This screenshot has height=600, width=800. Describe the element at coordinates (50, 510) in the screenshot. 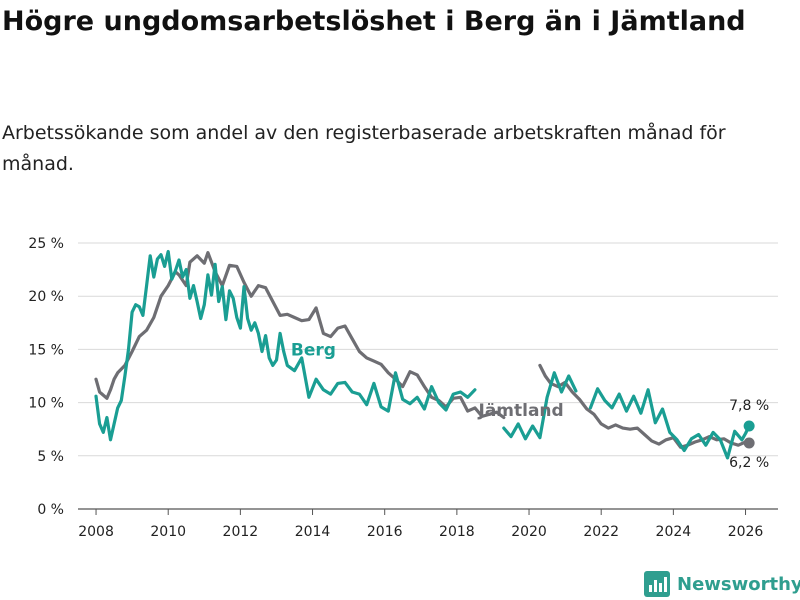

I see `y-tick-label: 0 %` at that location.